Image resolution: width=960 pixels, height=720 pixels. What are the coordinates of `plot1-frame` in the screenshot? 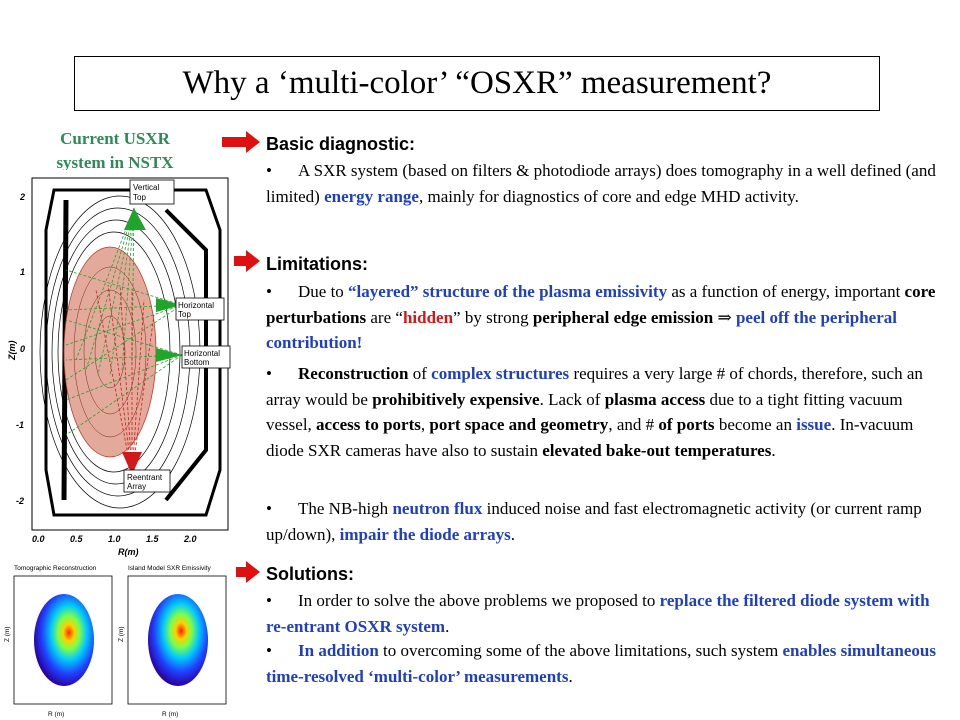 It's located at (63, 640).